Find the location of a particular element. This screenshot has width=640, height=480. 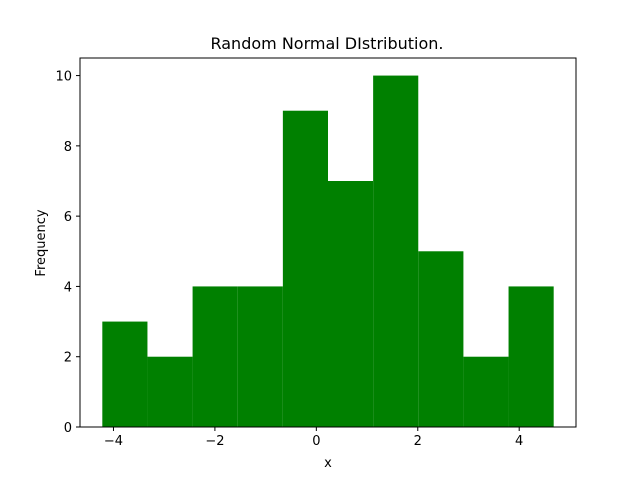

y-tick-label: 10 is located at coordinates (63, 77).